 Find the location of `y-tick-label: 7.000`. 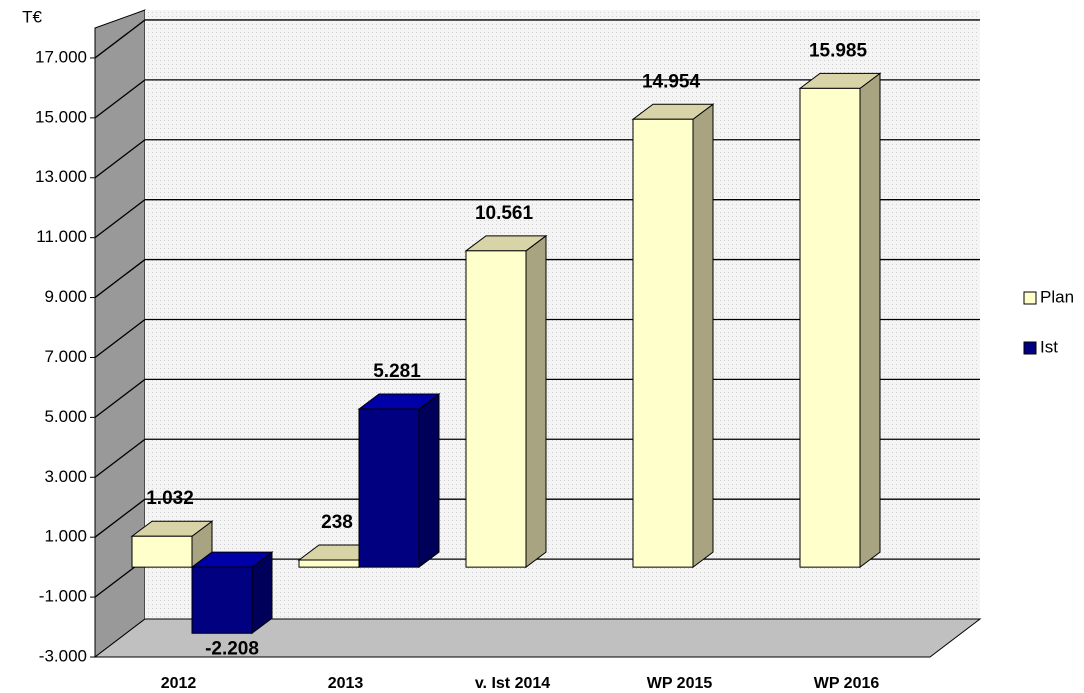

y-tick-label: 7.000 is located at coordinates (65, 356).